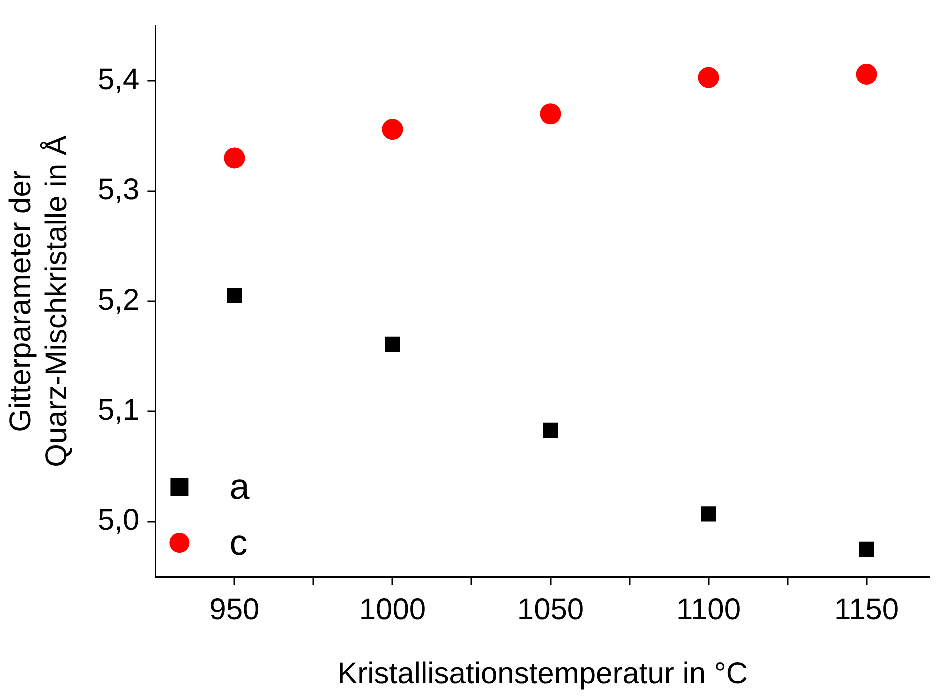 This screenshot has height=697, width=941. What do you see at coordinates (867, 609) in the screenshot?
I see `x-tick-label: 1150` at bounding box center [867, 609].